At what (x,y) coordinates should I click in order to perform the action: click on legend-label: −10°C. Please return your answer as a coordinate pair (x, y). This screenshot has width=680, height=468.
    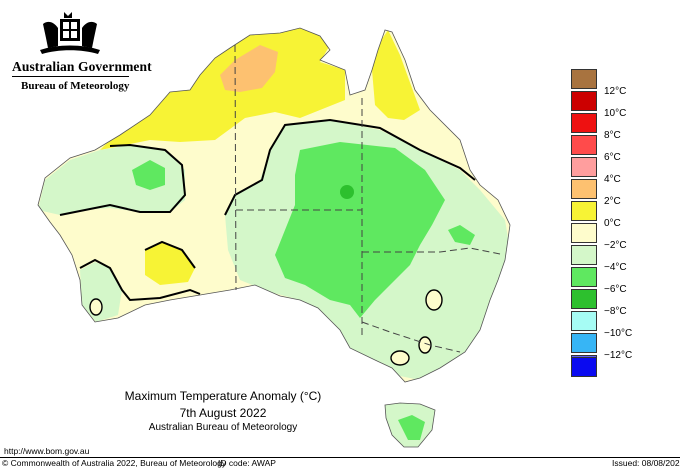
    Looking at the image, I should click on (618, 333).